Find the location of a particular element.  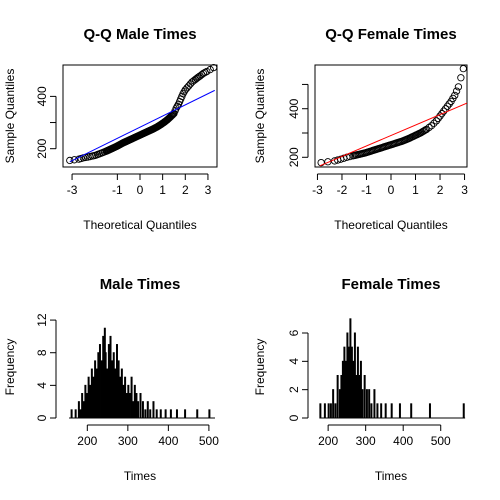

y-tick-label: 0 is located at coordinates (294, 417).